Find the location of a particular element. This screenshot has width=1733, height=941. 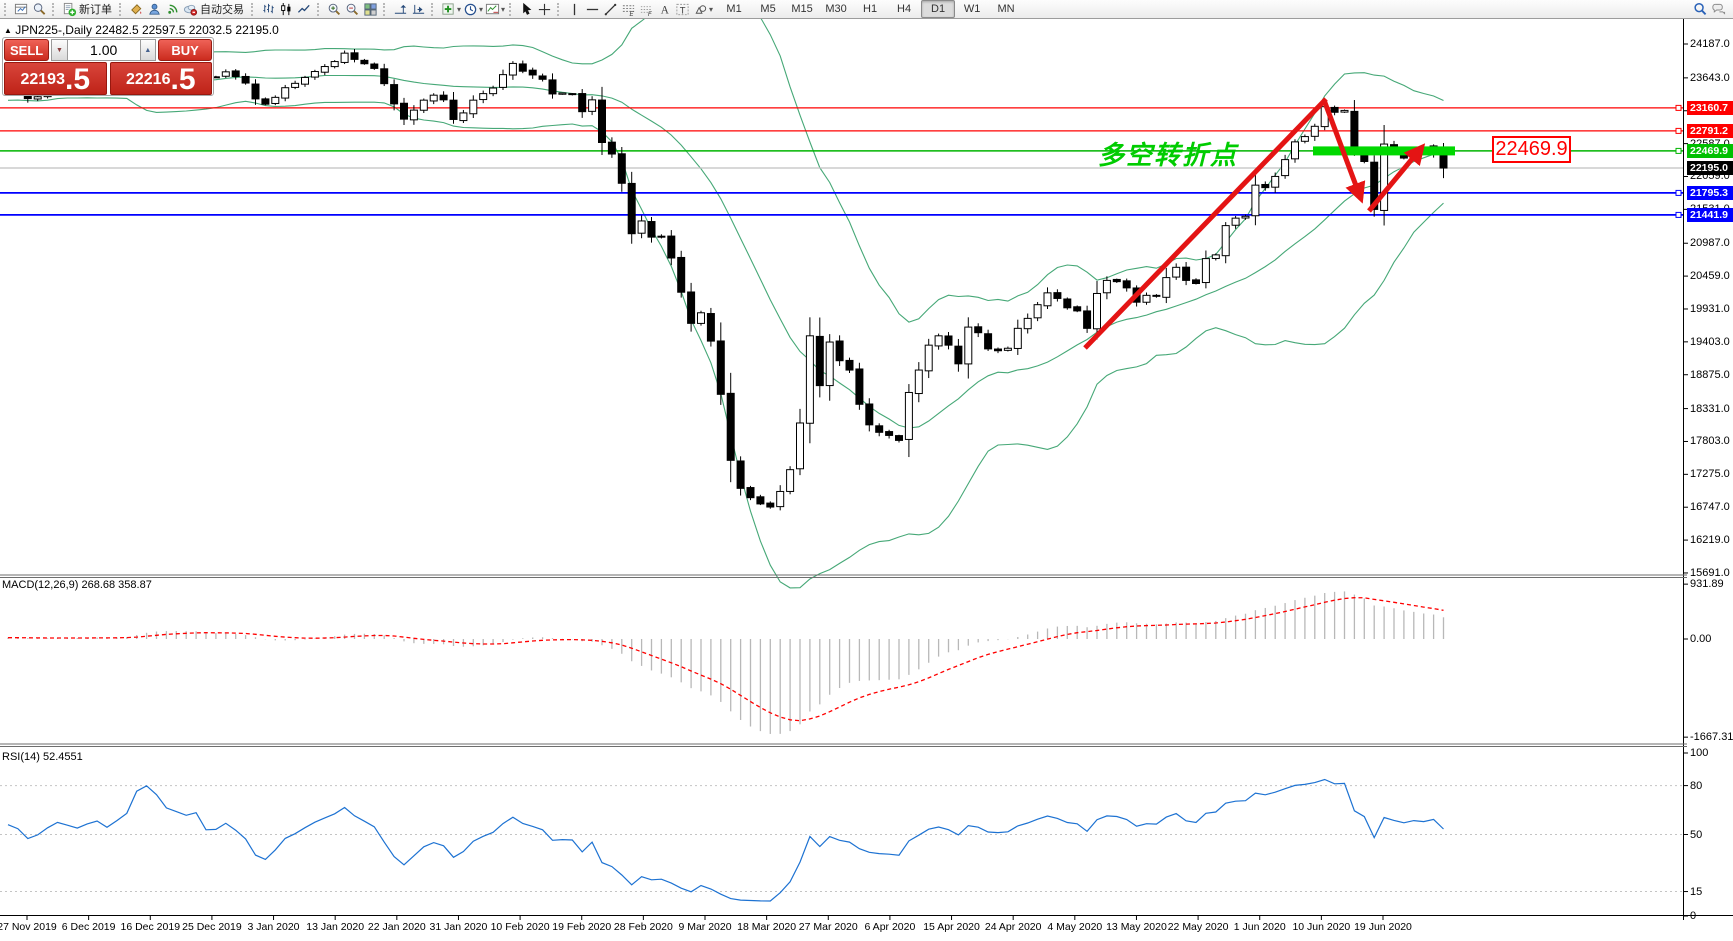

fibonacci-icon: E is located at coordinates (628, 9).